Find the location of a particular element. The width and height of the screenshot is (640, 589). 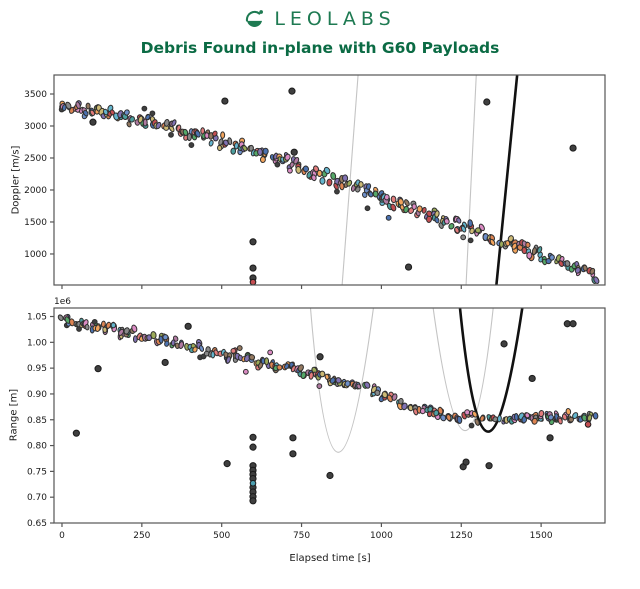

range-axis-label: Range [m] is located at coordinates (14, 415).